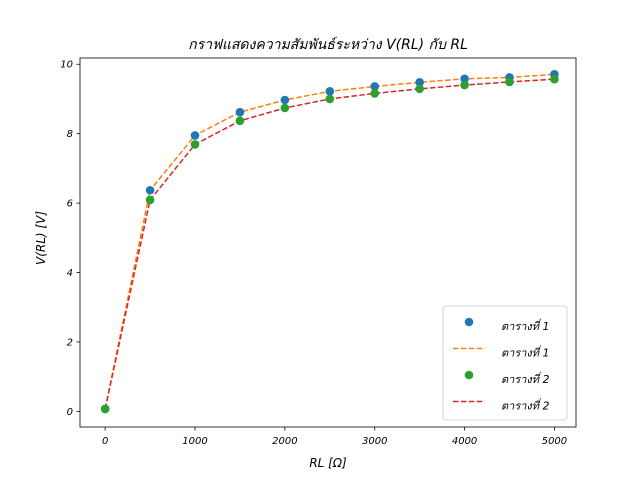 This screenshot has height=480, width=640. Describe the element at coordinates (70, 204) in the screenshot. I see `y-tick-label: 6` at that location.